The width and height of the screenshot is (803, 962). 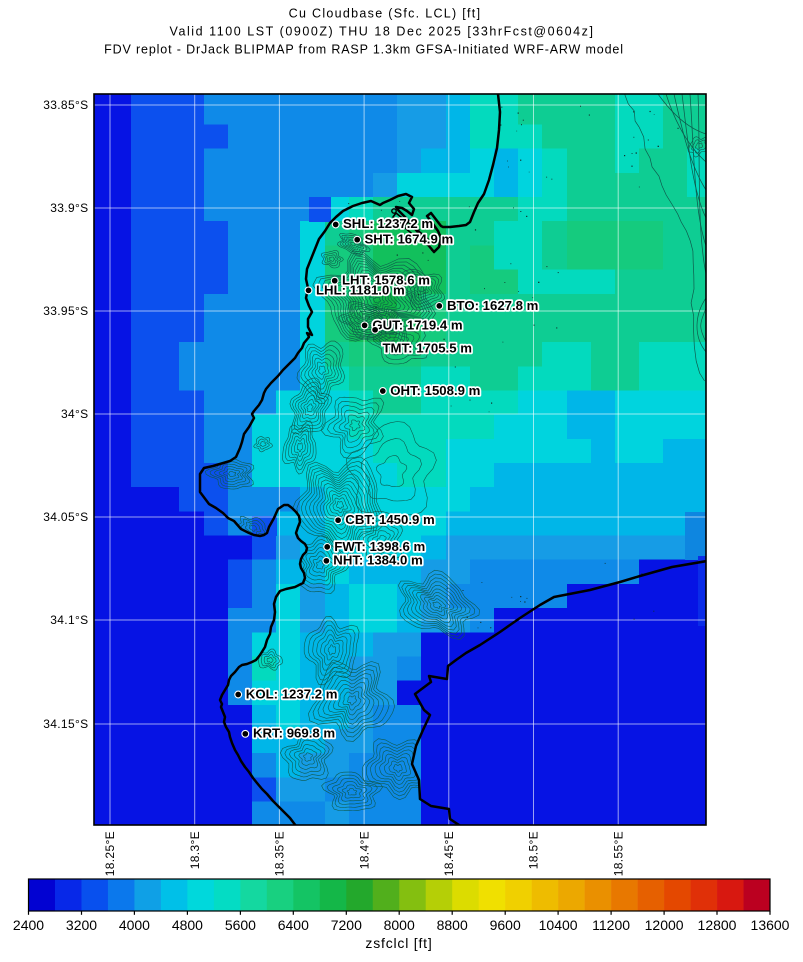 What do you see at coordinates (65, 311) in the screenshot?
I see `svg-text: 33.95°S` at bounding box center [65, 311].